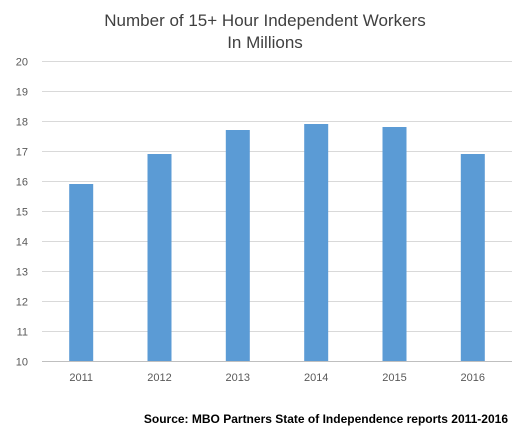 The width and height of the screenshot is (530, 442). What do you see at coordinates (22, 363) in the screenshot?
I see `y-tick-label: 10` at bounding box center [22, 363].